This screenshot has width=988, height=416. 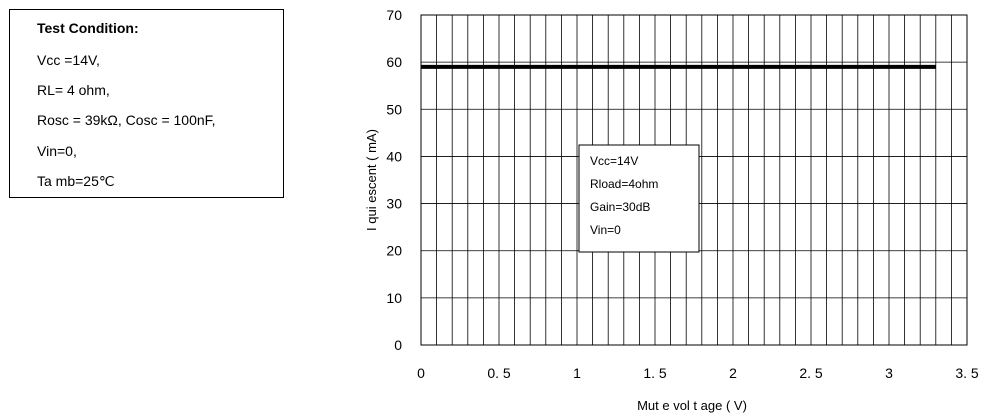 I want to click on test-condition-title: Test Condition:, so click(x=88, y=28).